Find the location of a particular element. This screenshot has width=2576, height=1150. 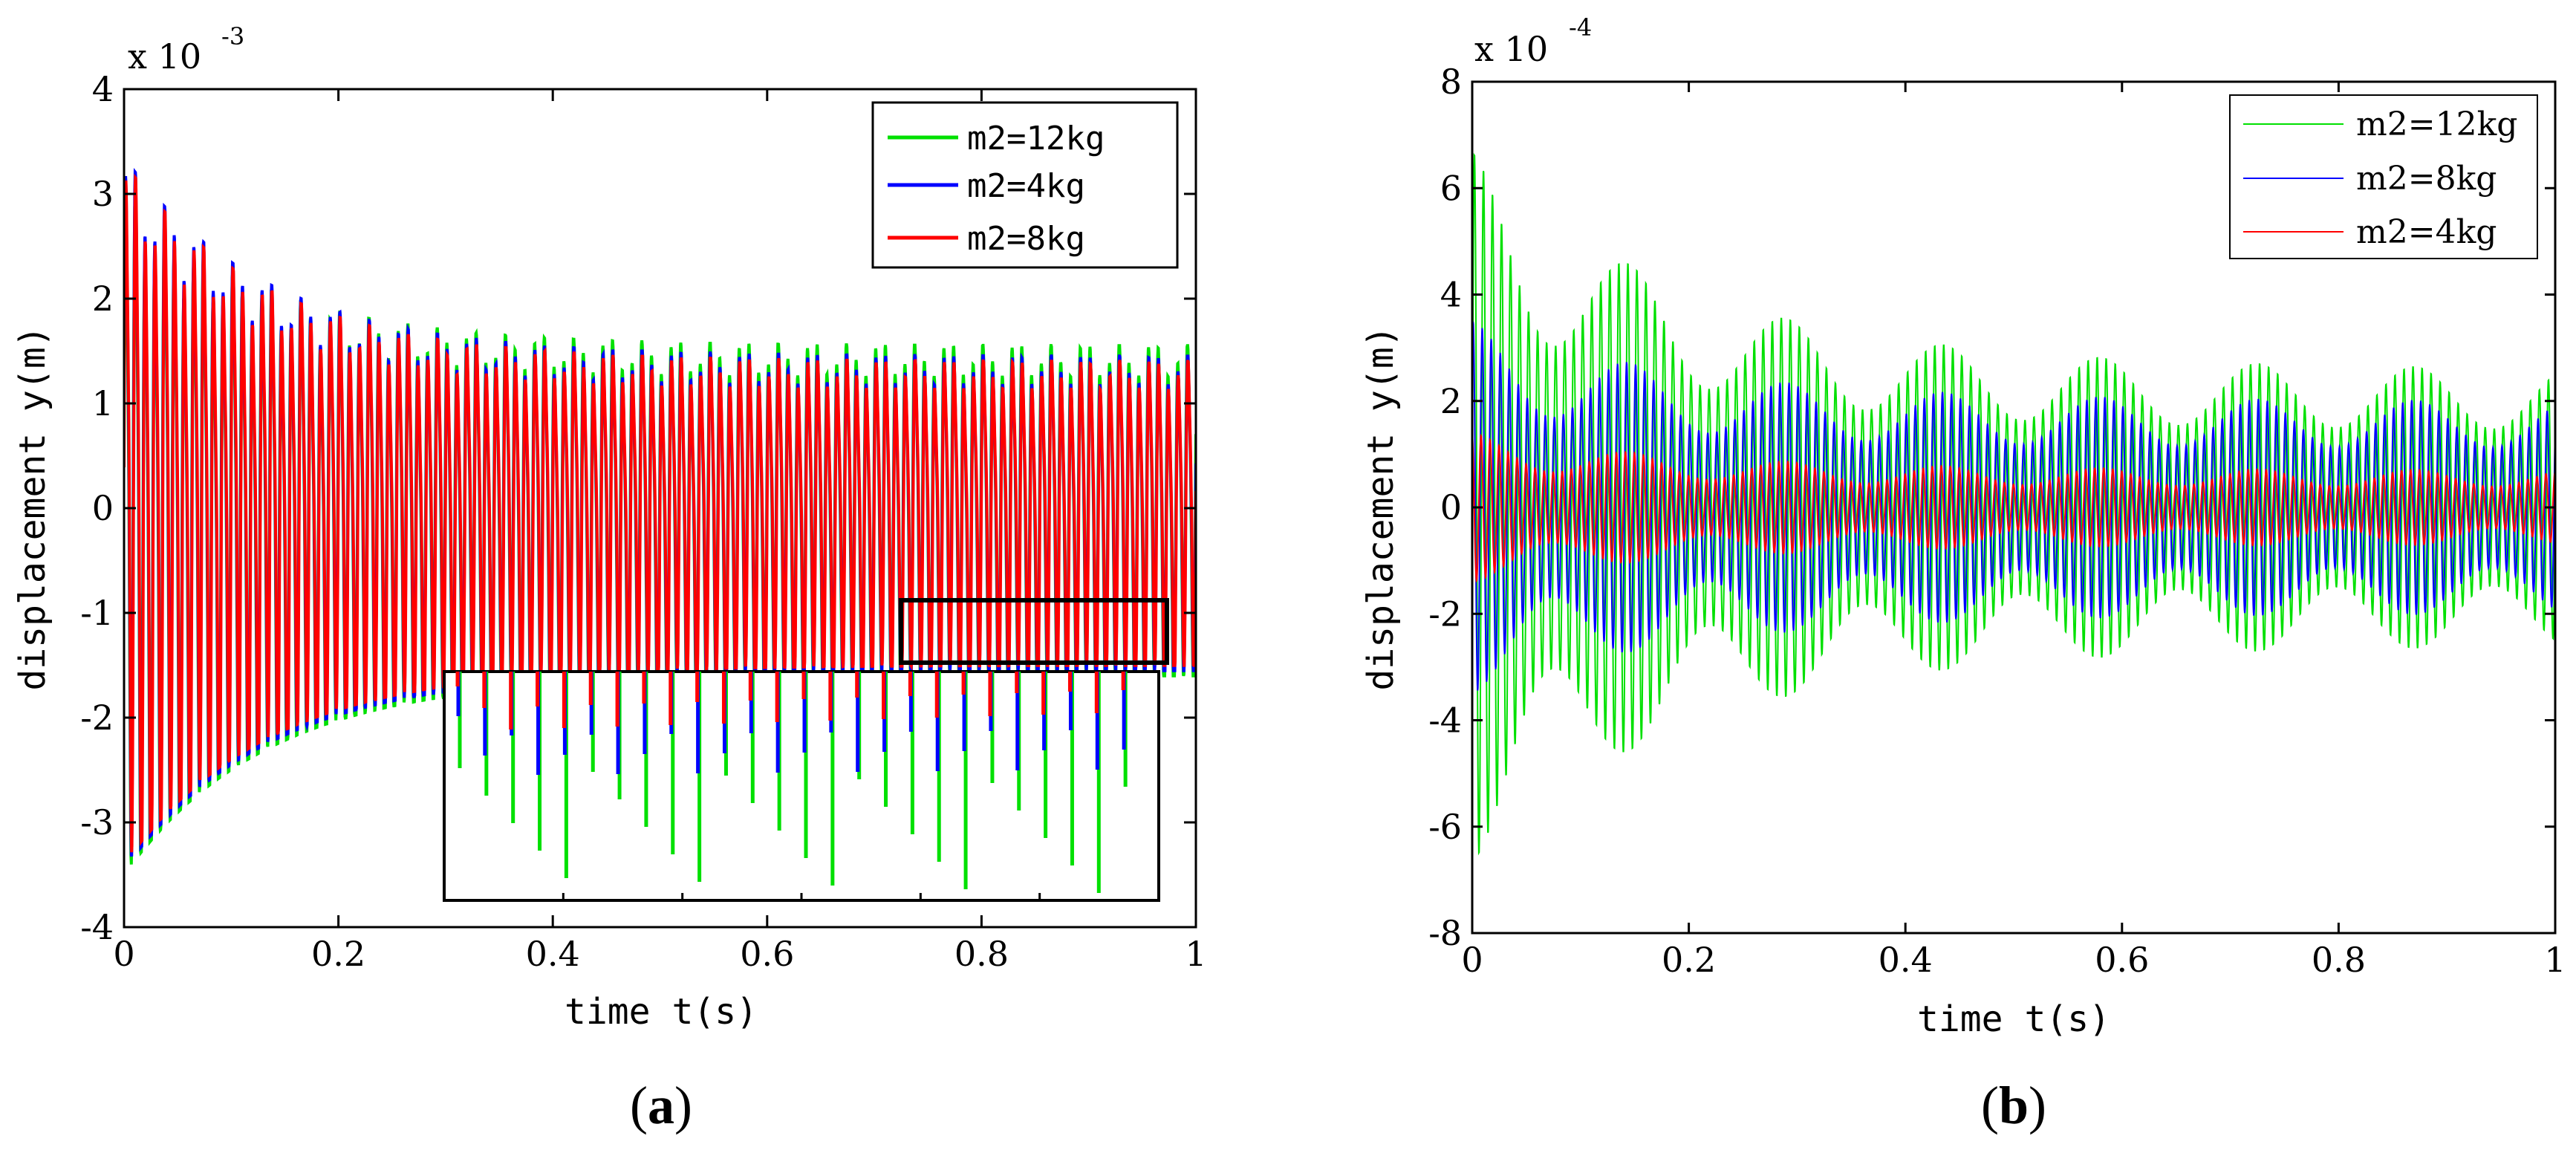

chart-b-panel-letter: b is located at coordinates (2014, 1105).